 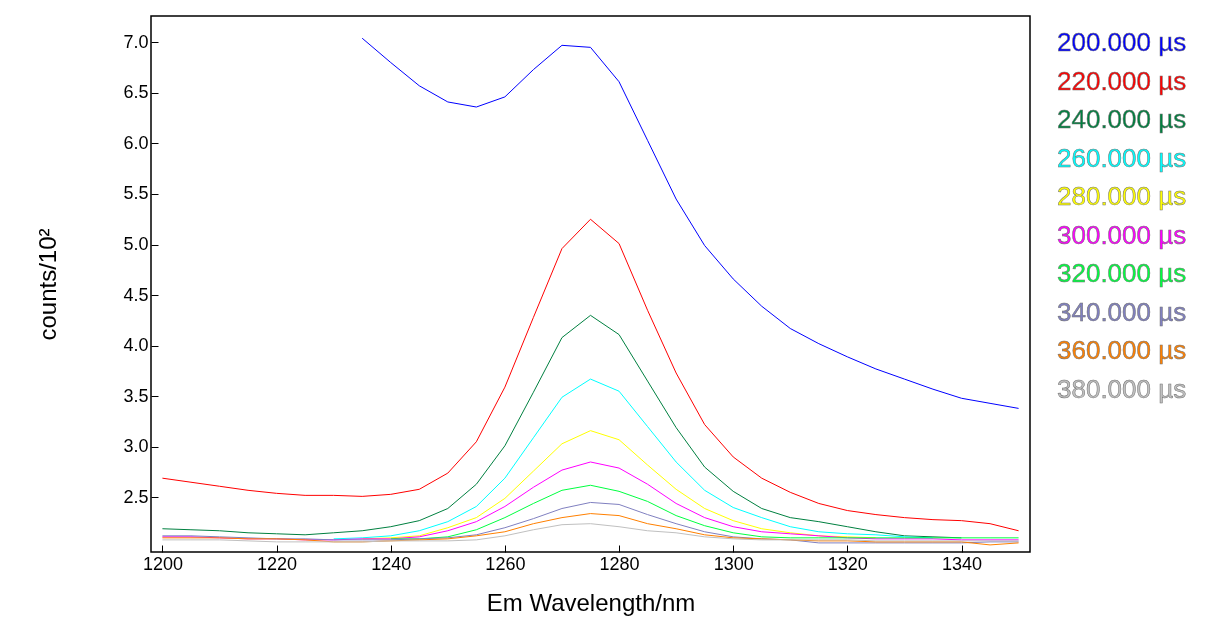 What do you see at coordinates (136, 395) in the screenshot?
I see `y-tick-label: 3.5` at bounding box center [136, 395].